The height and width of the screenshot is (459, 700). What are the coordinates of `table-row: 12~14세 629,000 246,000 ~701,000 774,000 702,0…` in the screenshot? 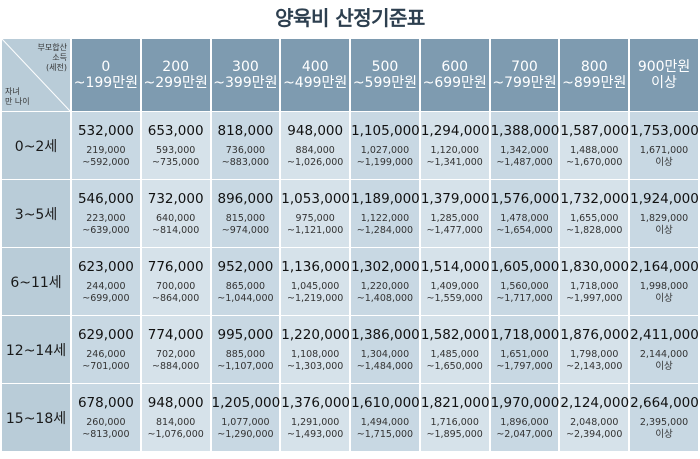 It's located at (350, 349).